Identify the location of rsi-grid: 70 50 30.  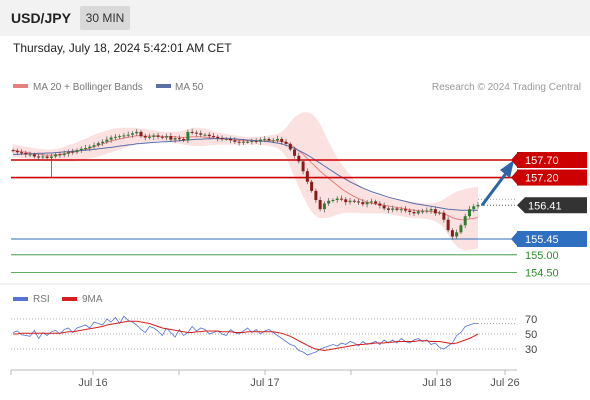
(274, 335).